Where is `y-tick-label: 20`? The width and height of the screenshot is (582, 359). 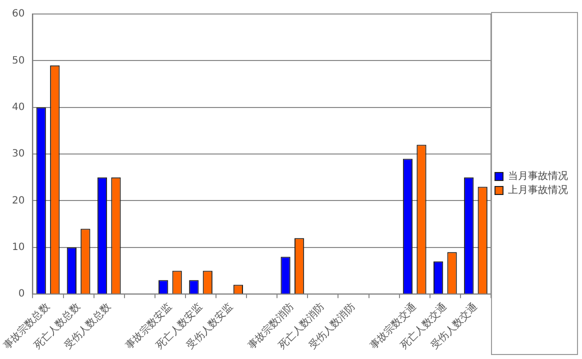 y-tick-label: 20 is located at coordinates (18, 200).